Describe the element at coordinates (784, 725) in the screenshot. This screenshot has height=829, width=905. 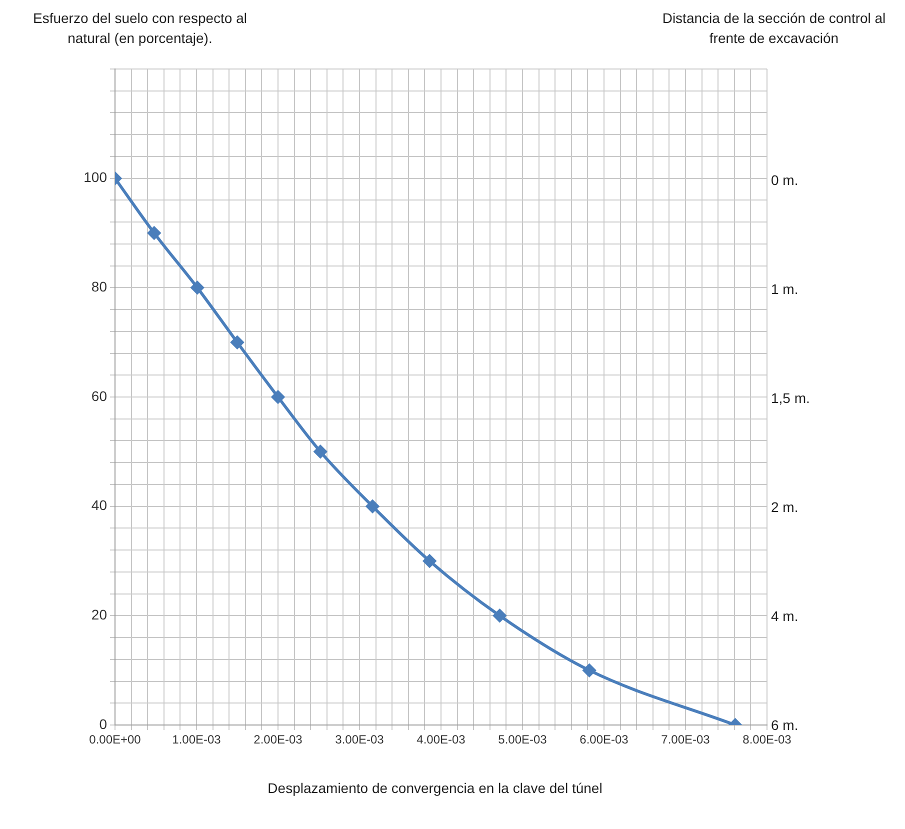
I see `text: 6 m.` at that location.